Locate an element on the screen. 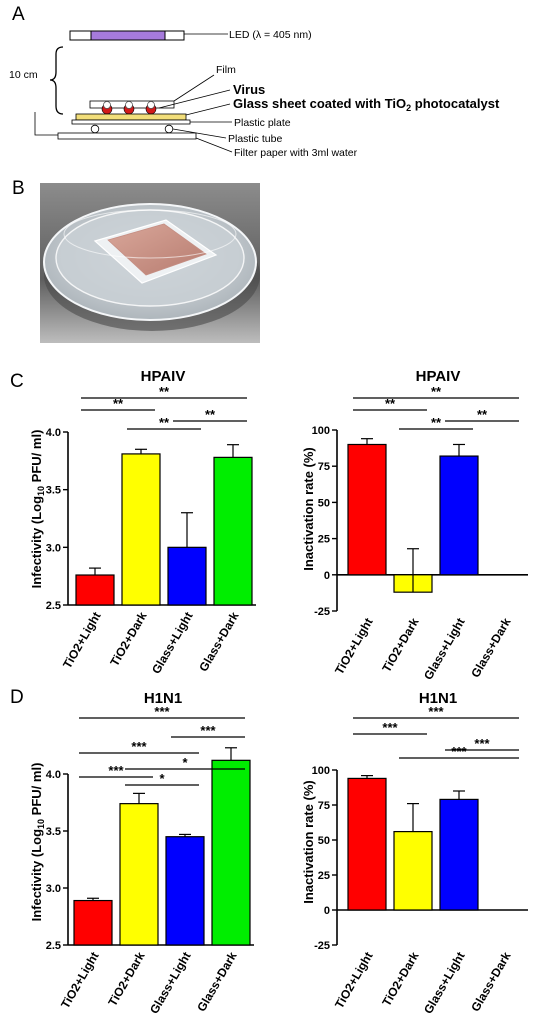 The image size is (550, 1032). photo-petri-dish is located at coordinates (150, 263).